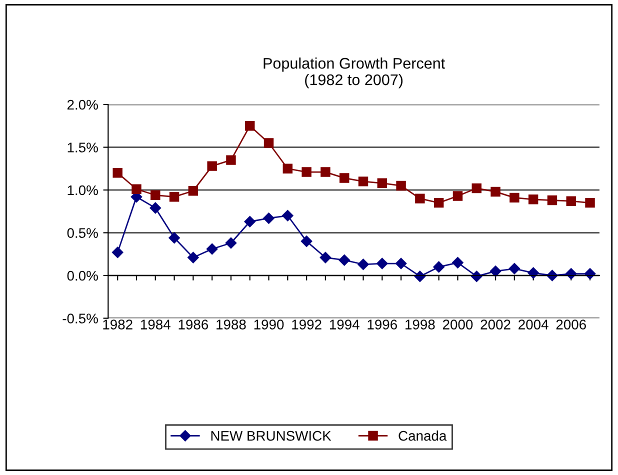  I want to click on x-tick-label: 2000, so click(457, 325).